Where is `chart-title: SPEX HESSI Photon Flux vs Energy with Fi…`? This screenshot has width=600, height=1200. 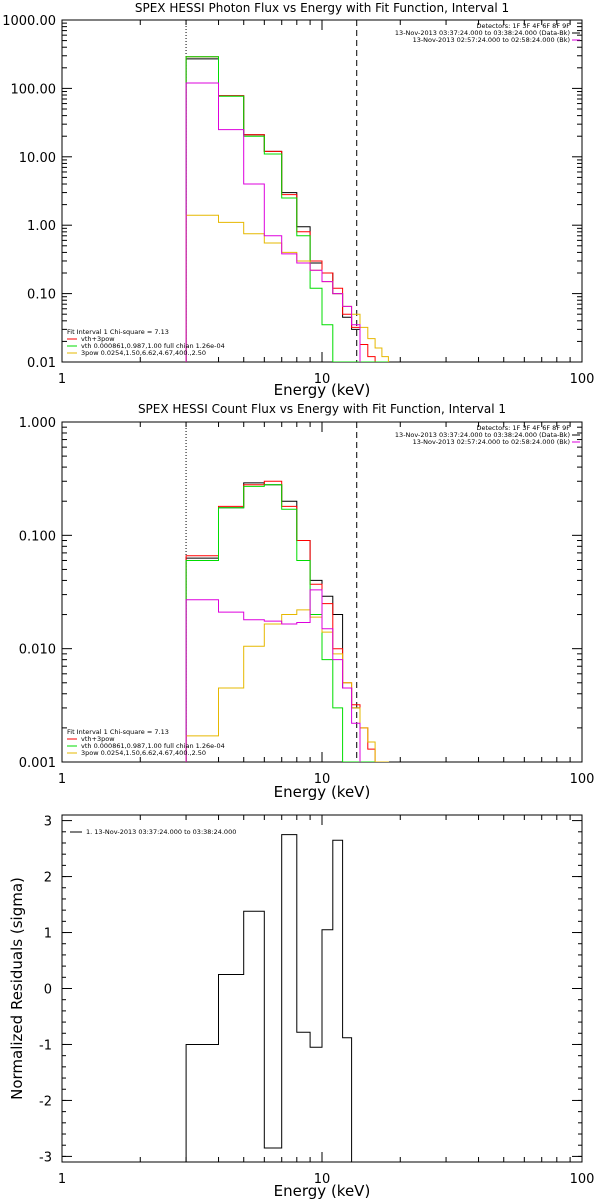
chart-title: SPEX HESSI Photon Flux vs Energy with Fi… is located at coordinates (322, 8).